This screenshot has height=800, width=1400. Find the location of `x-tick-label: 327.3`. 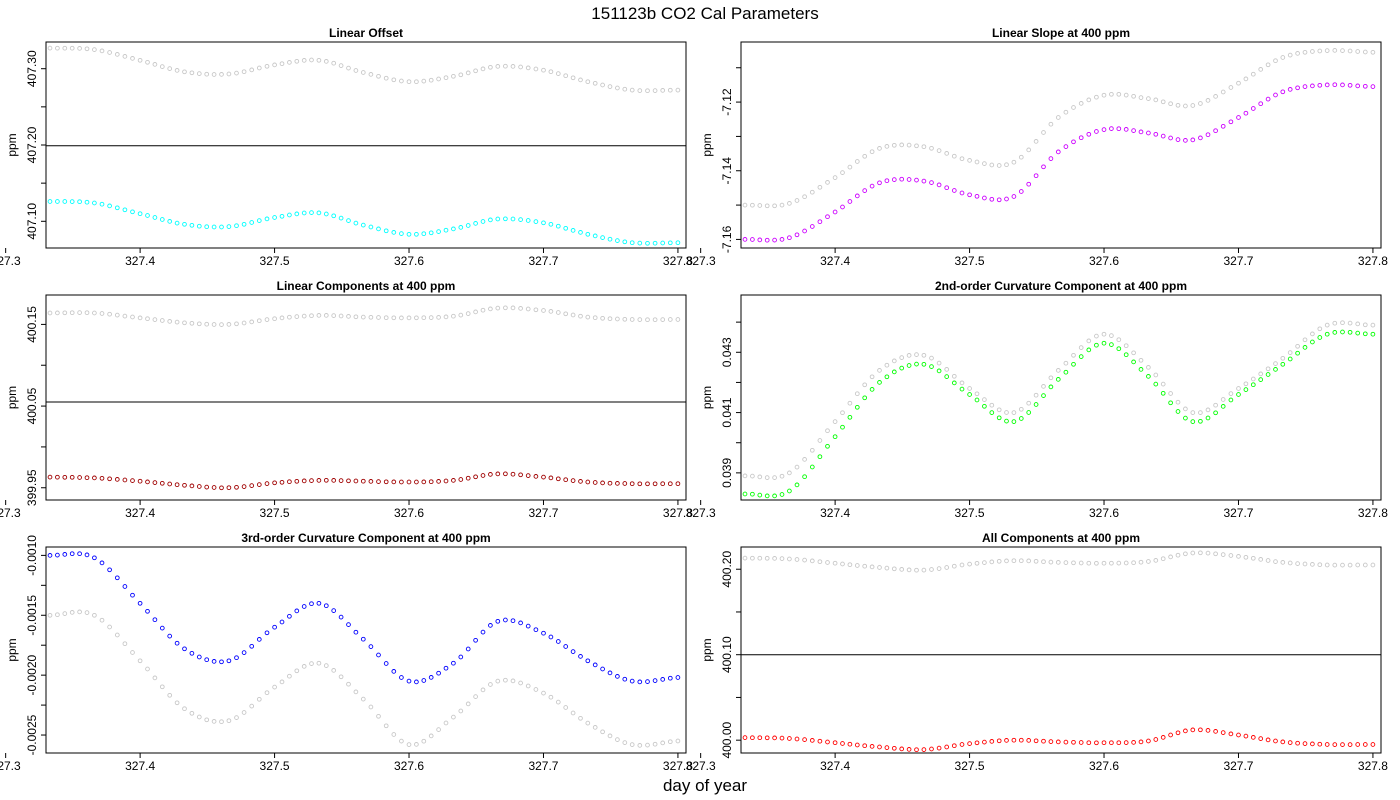

x-tick-label: 327.3 is located at coordinates (701, 513).